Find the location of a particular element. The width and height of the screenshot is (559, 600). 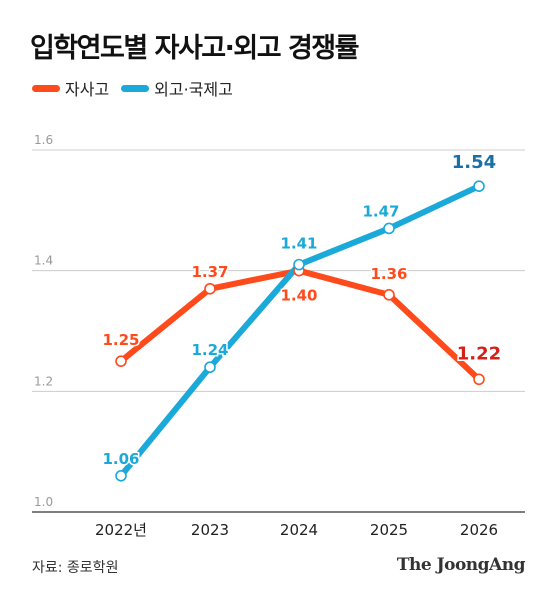

chart-title: 입학연도별 자사고·외고 경쟁률 is located at coordinates (194, 48).